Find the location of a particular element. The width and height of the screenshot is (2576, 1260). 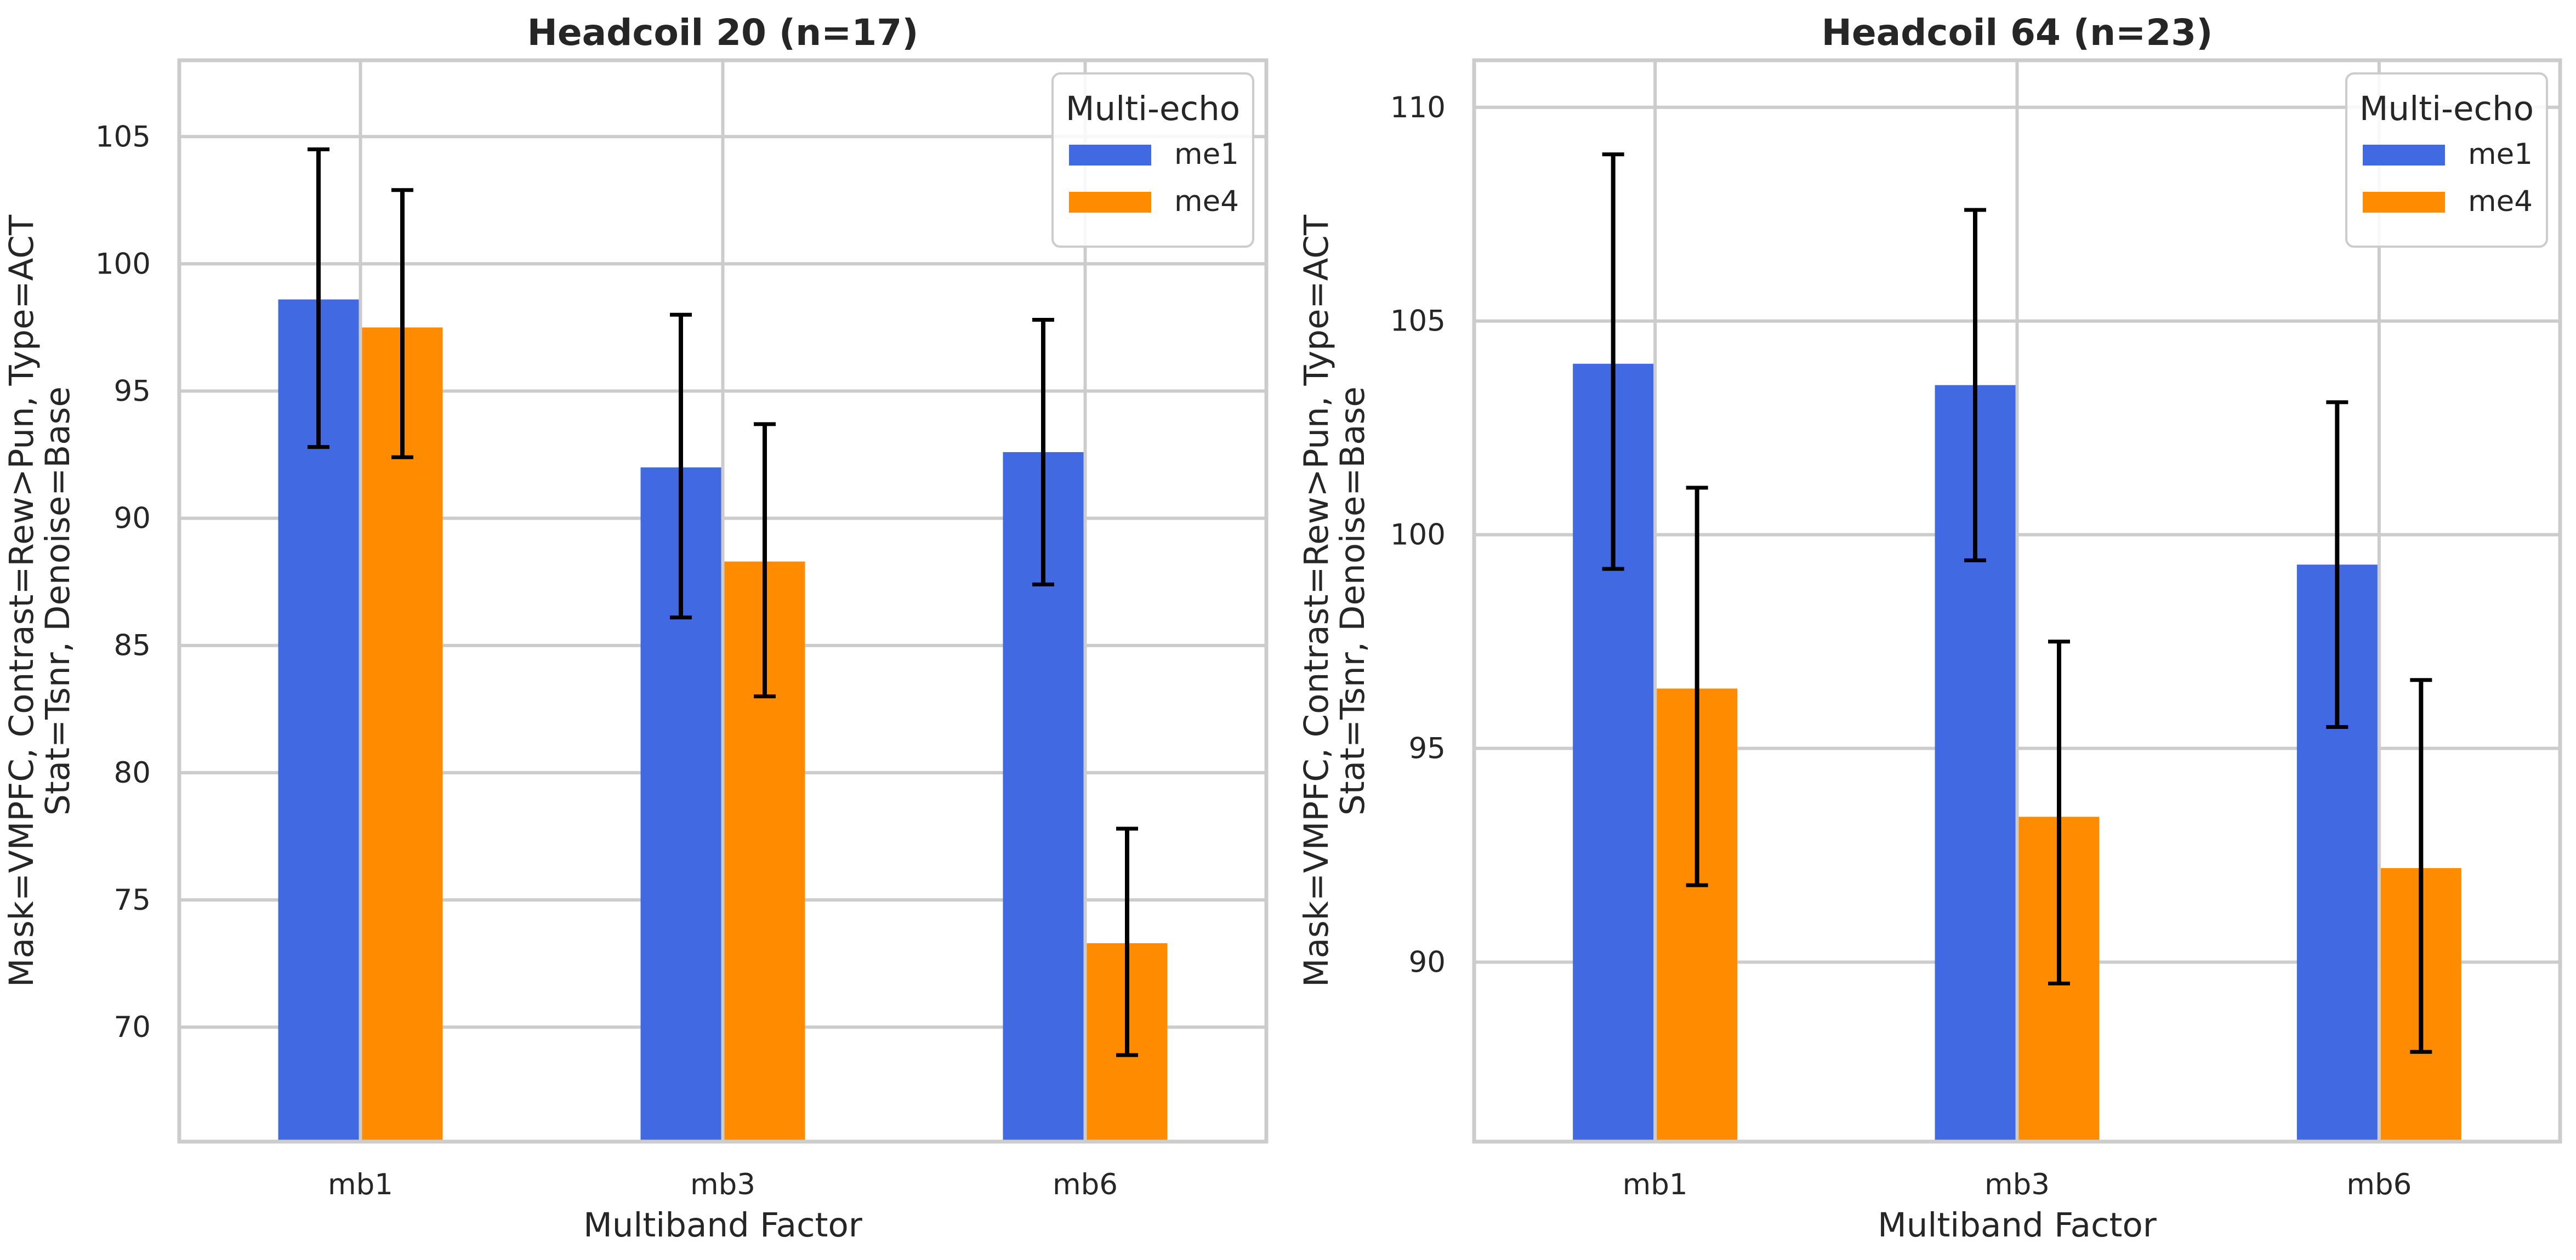

bar-me4-mb1 is located at coordinates (402, 734).